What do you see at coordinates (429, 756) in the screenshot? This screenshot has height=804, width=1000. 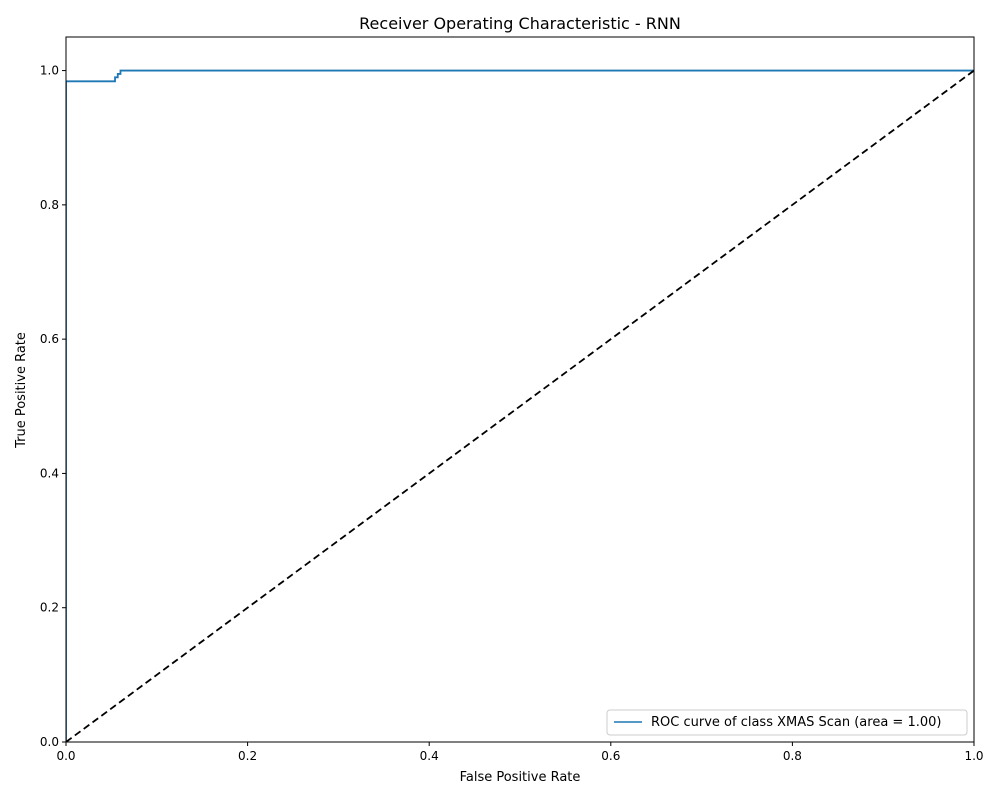 I see `x-tick-label: 0.4` at bounding box center [429, 756].